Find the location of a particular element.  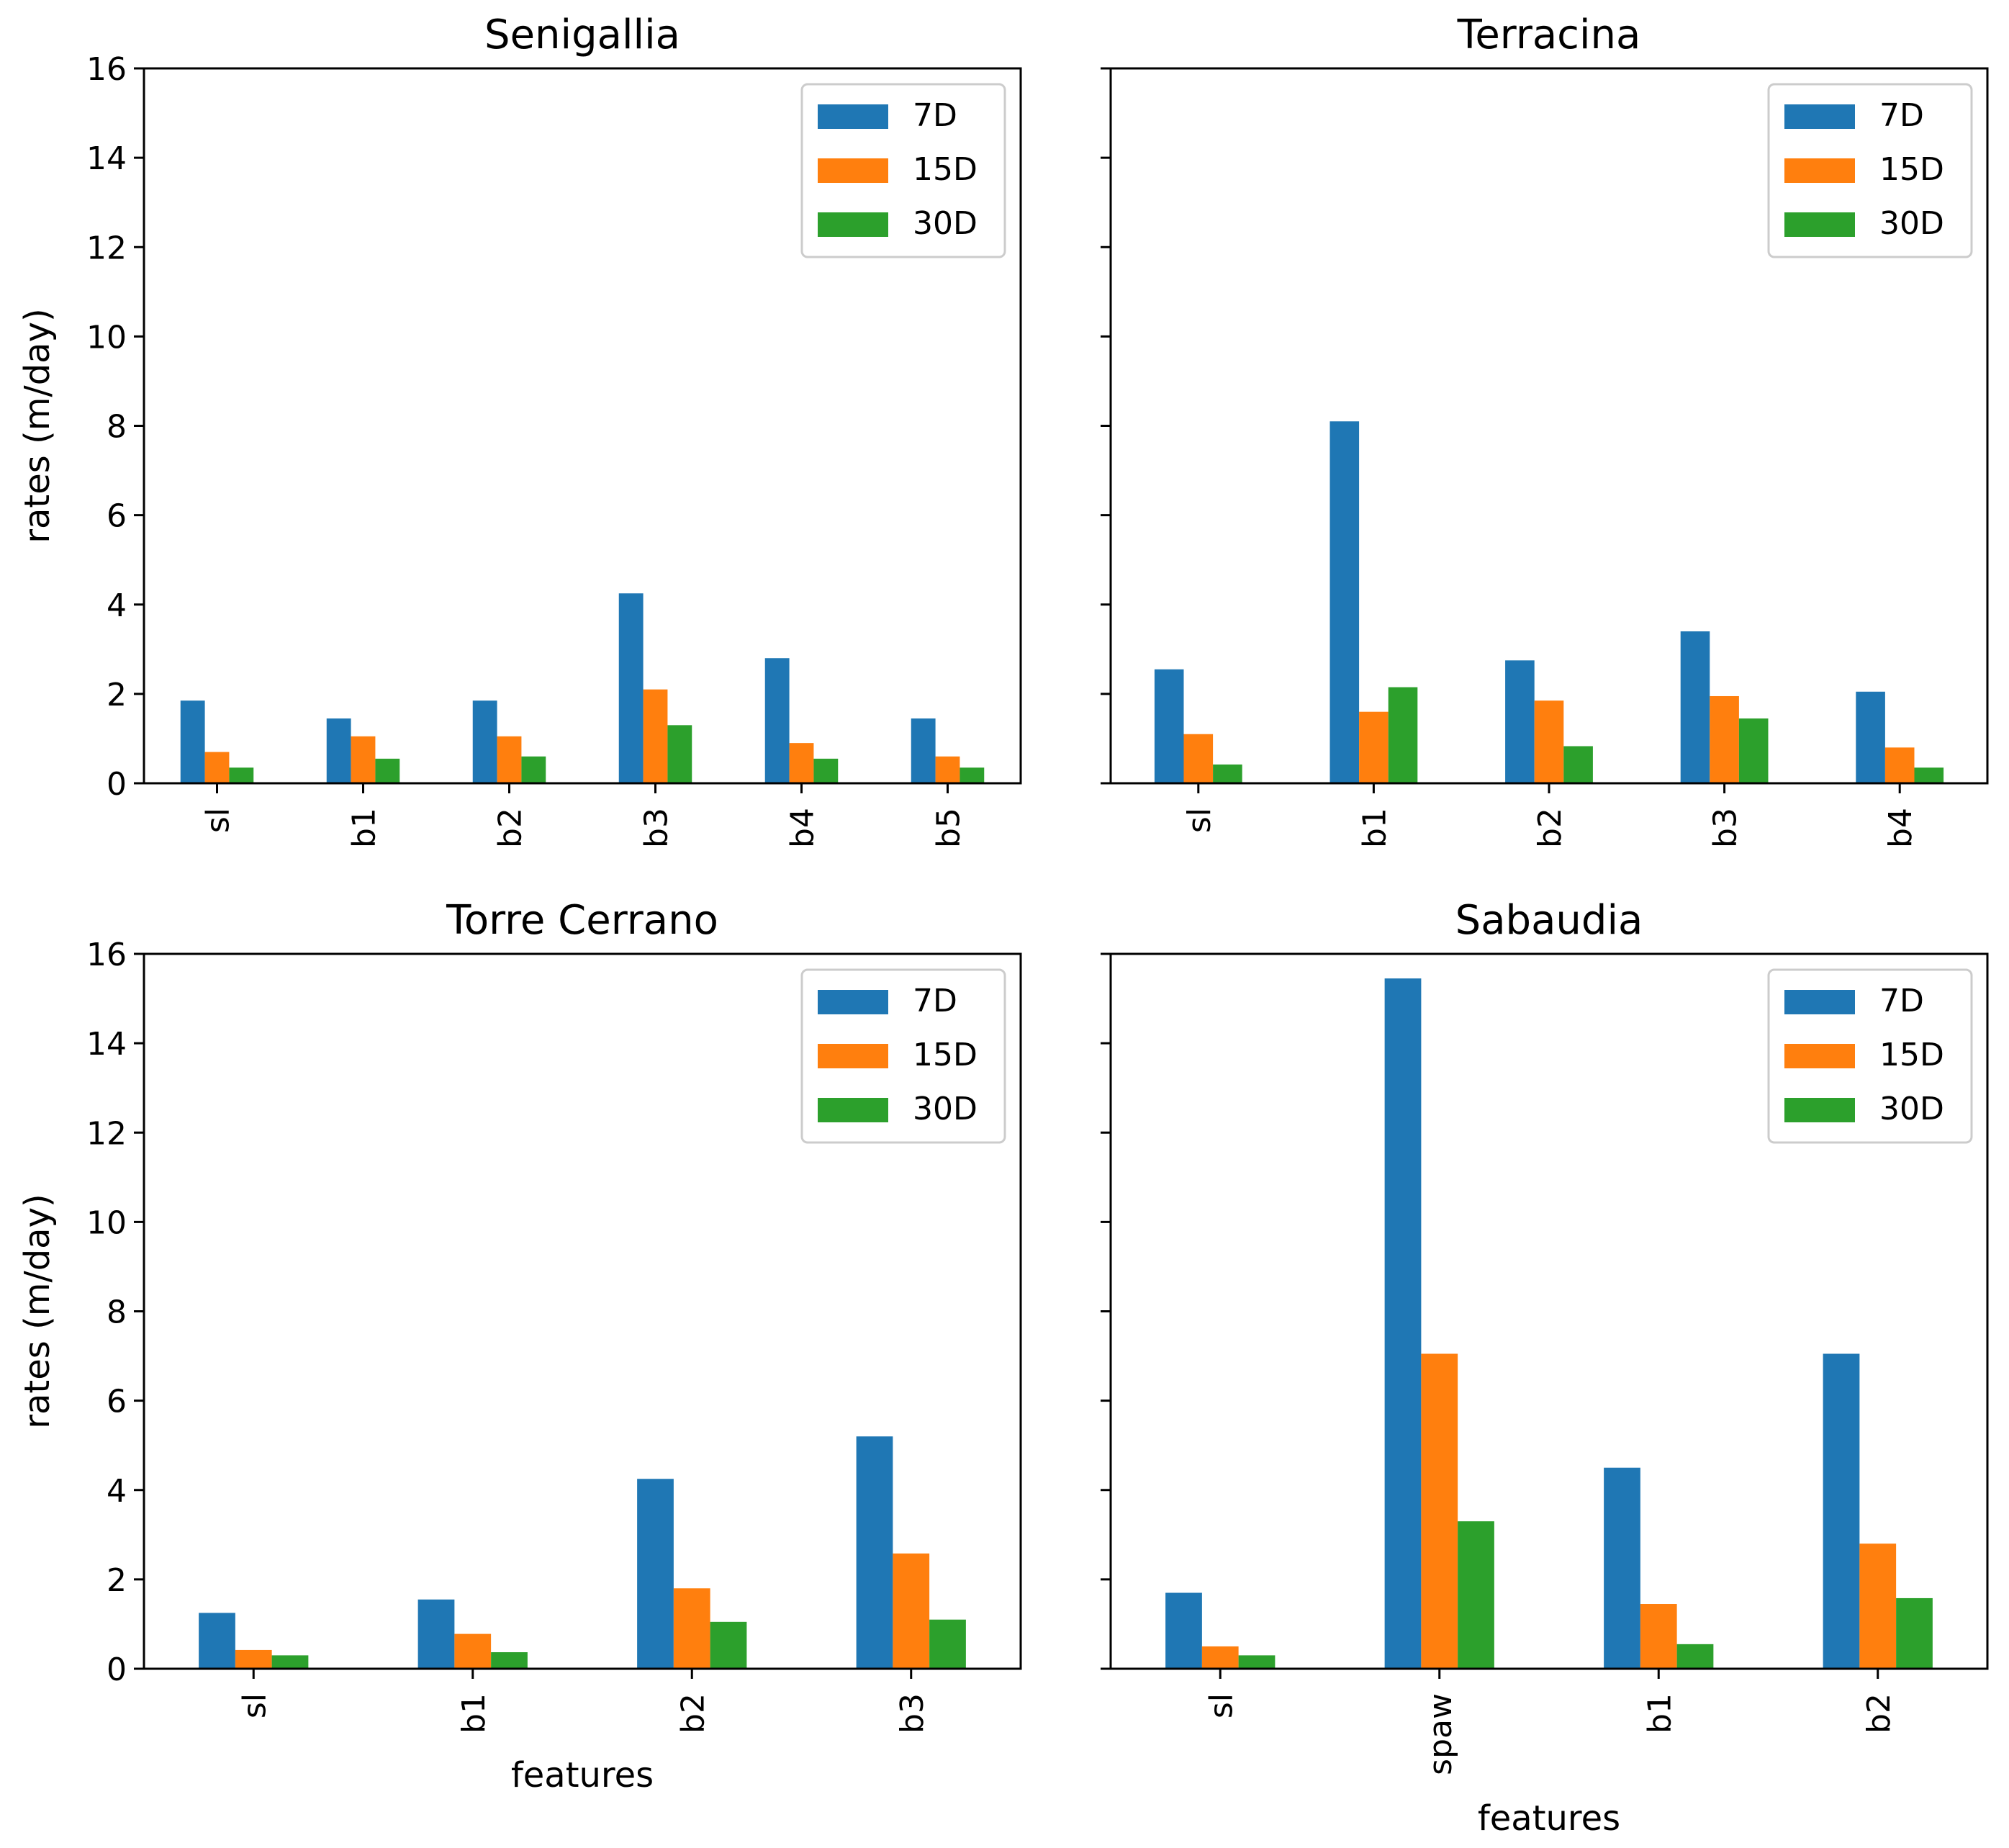

bar-b4-7D is located at coordinates (1871, 737).